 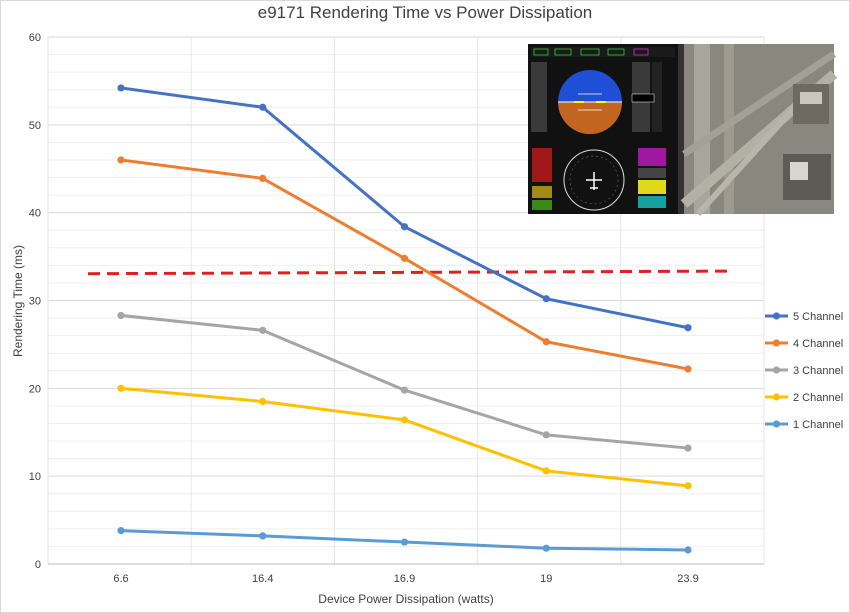 I want to click on y-tick-label: 50, so click(x=35, y=126).